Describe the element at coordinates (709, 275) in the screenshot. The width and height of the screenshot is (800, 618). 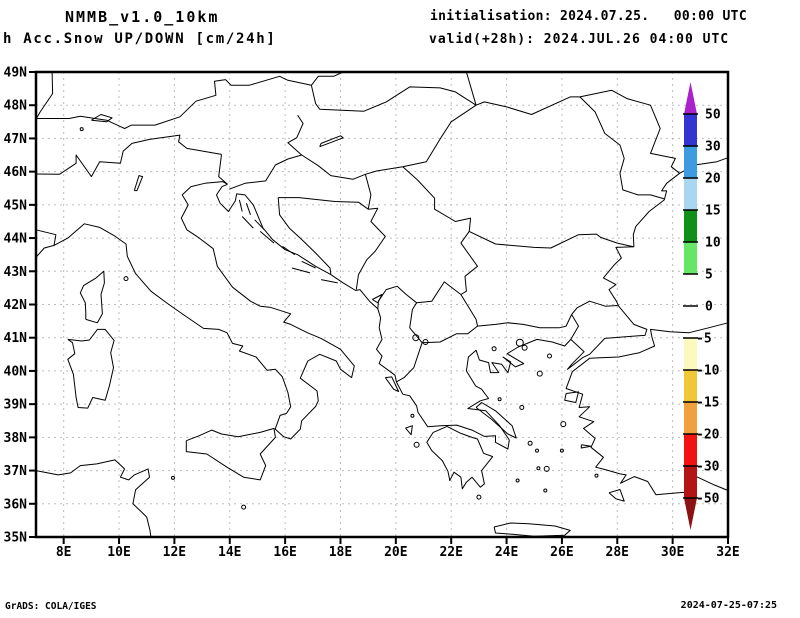
I see `colorbar-level-label: 5` at that location.